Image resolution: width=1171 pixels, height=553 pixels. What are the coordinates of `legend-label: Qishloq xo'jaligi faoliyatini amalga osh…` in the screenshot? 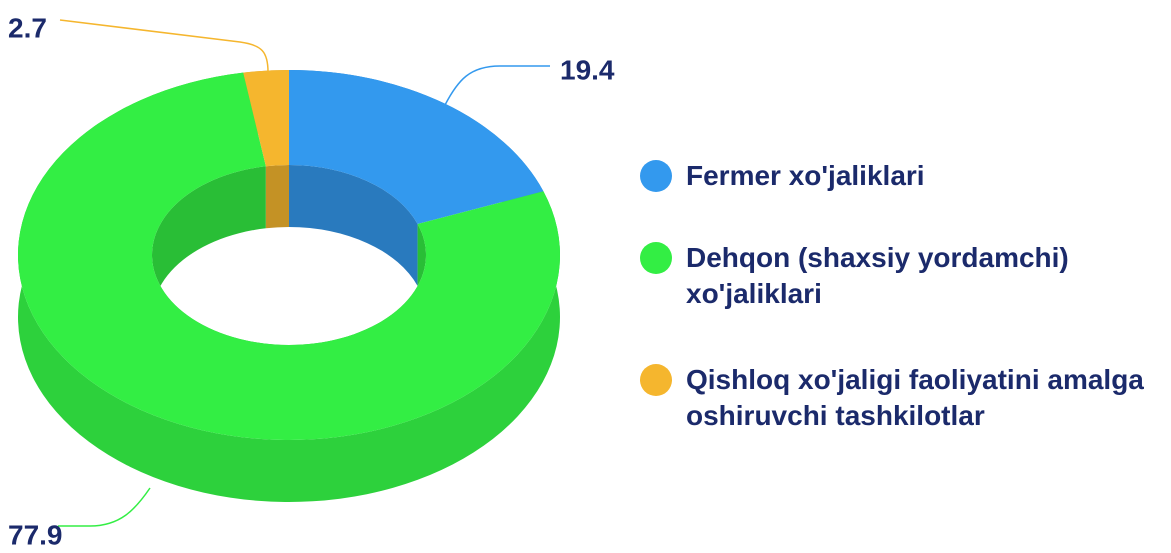 It's located at (915, 397).